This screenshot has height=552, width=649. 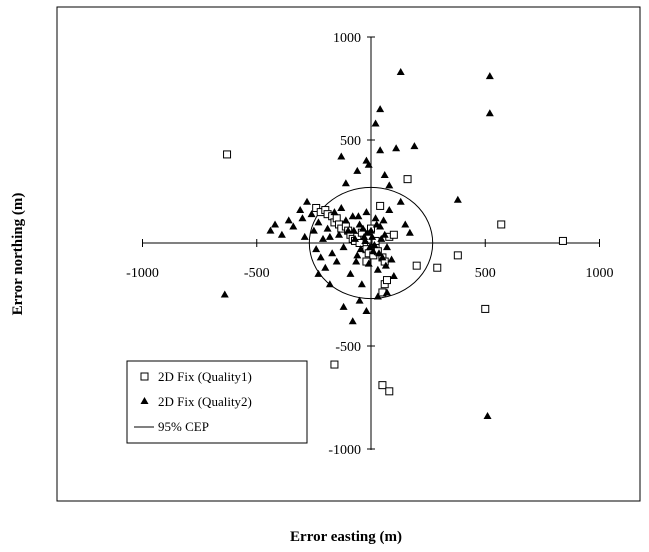 What do you see at coordinates (144, 376) in the screenshot?
I see `legend-square-marker` at bounding box center [144, 376].